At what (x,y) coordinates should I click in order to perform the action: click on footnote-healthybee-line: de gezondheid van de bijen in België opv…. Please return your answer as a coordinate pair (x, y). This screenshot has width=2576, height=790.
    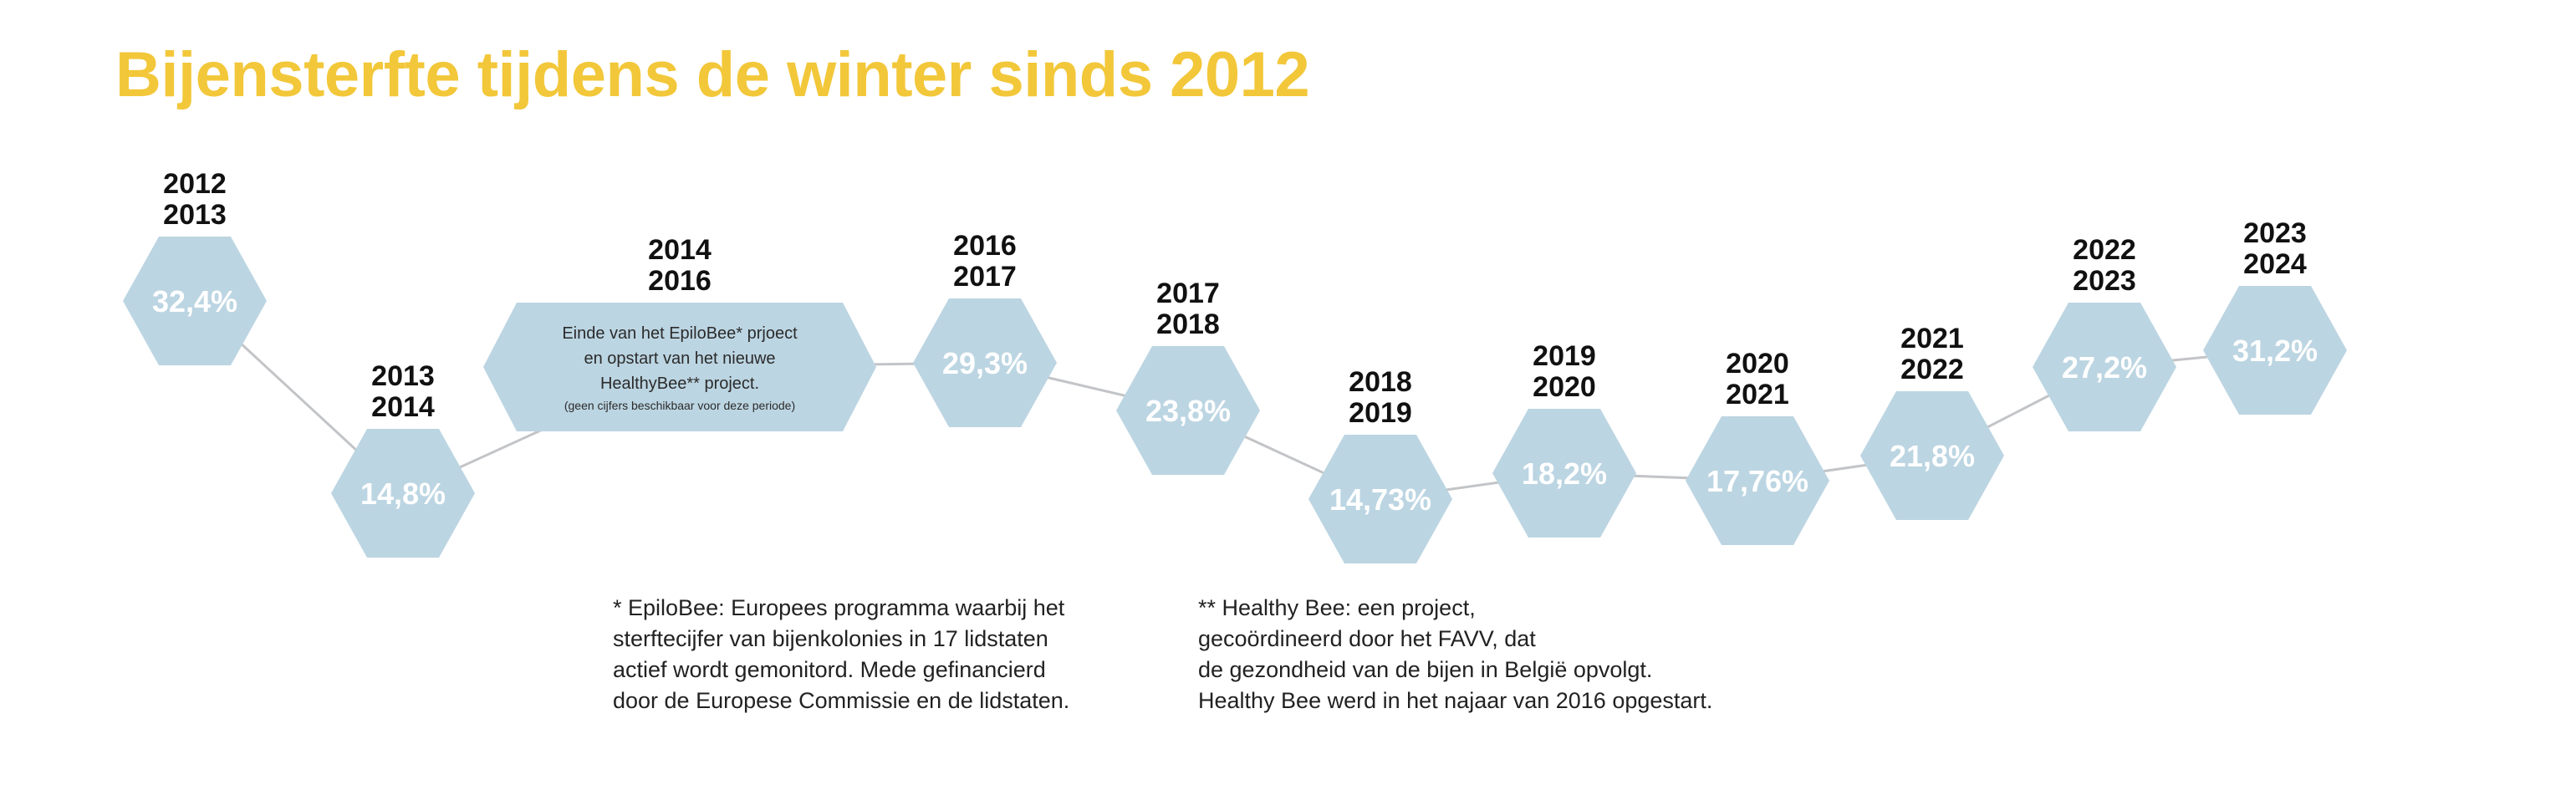
    Looking at the image, I should click on (1426, 669).